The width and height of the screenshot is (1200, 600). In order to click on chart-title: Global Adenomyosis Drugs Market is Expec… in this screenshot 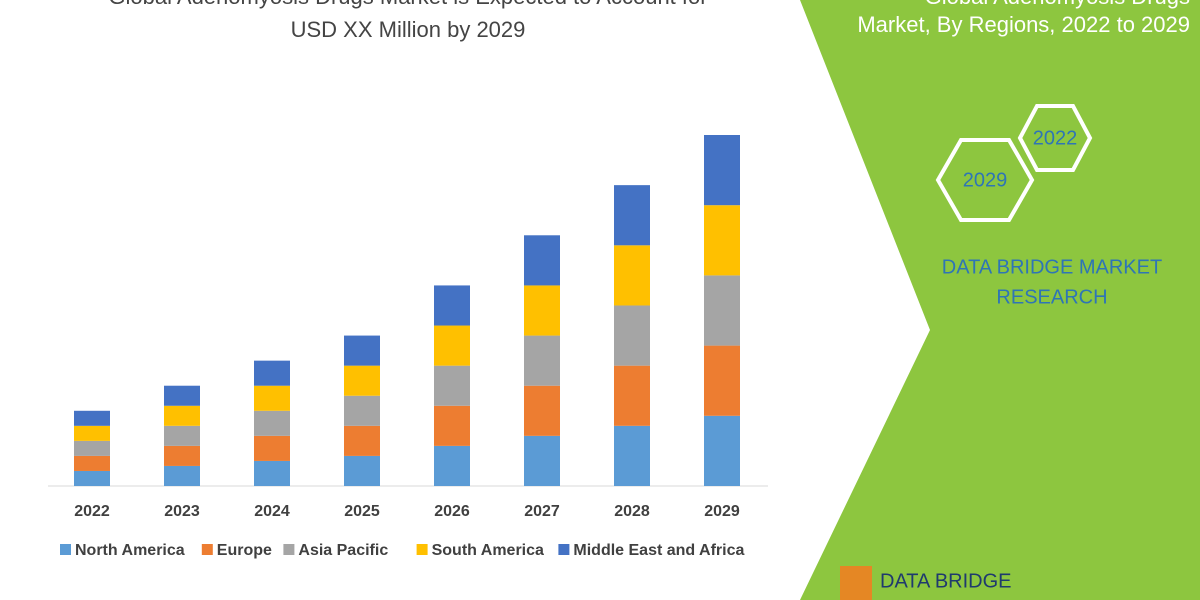, I will do `click(407, 4)`.